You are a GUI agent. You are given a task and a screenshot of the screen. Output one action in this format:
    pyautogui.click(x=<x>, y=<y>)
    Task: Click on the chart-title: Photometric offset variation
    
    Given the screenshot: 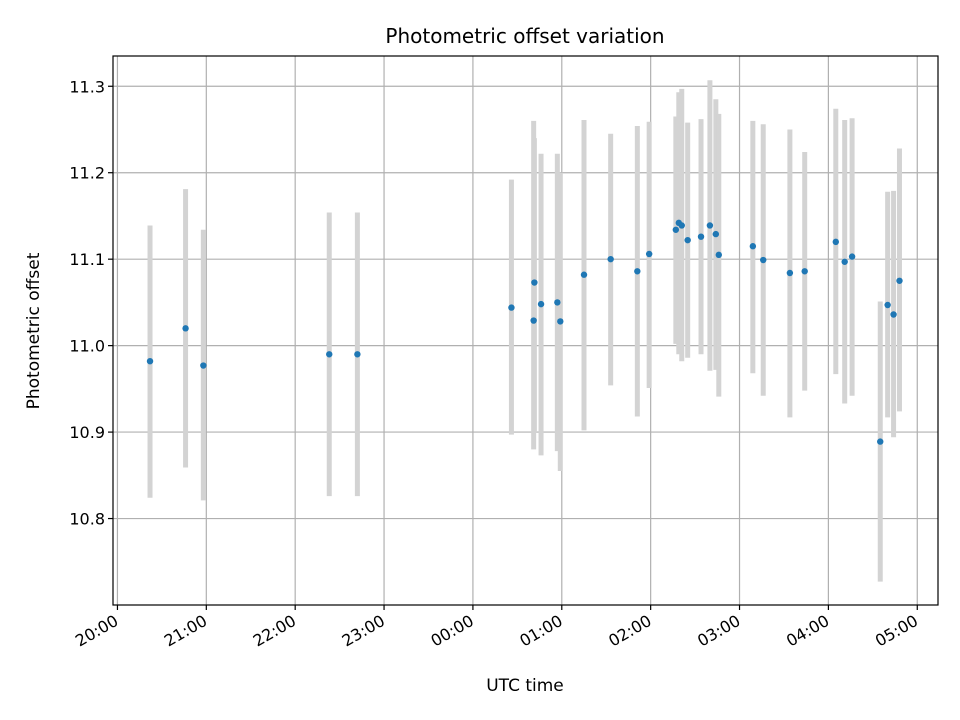 What is the action you would take?
    pyautogui.click(x=524, y=36)
    